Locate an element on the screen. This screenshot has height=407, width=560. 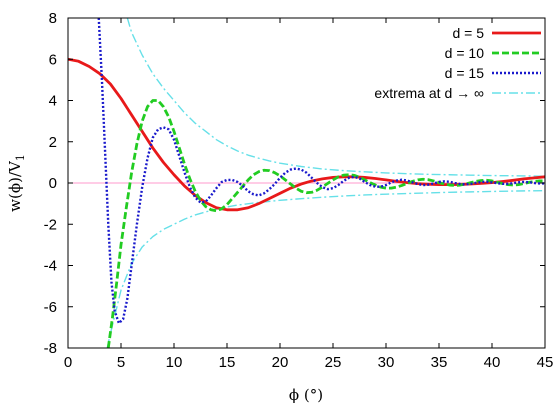
x-tick-label: 30 is located at coordinates (386, 362).